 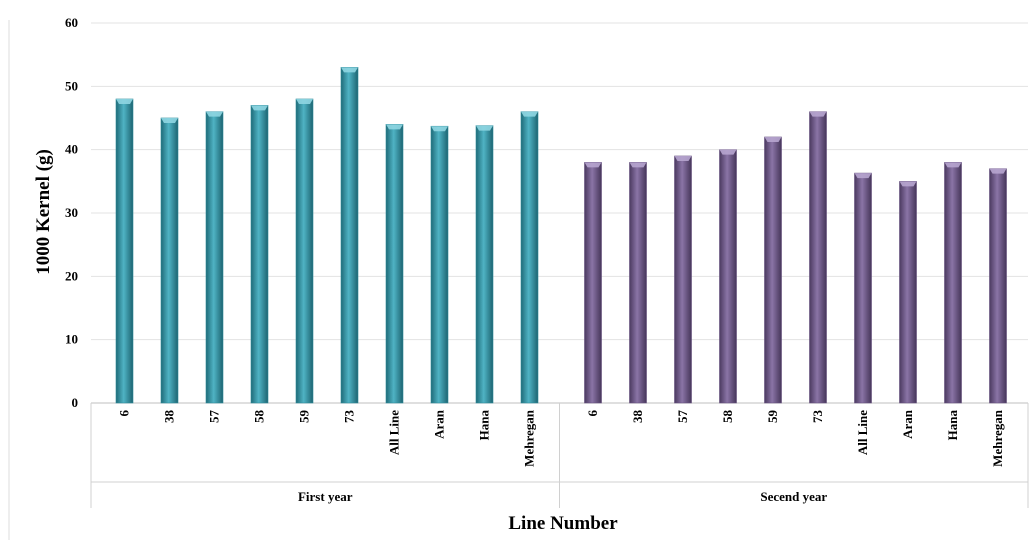 What do you see at coordinates (71, 149) in the screenshot?
I see `y-tick-label: 40` at bounding box center [71, 149].